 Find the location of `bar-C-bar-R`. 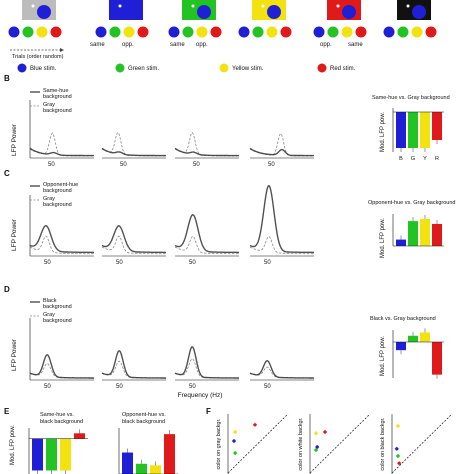

bar-C-bar-R is located at coordinates (437, 234).